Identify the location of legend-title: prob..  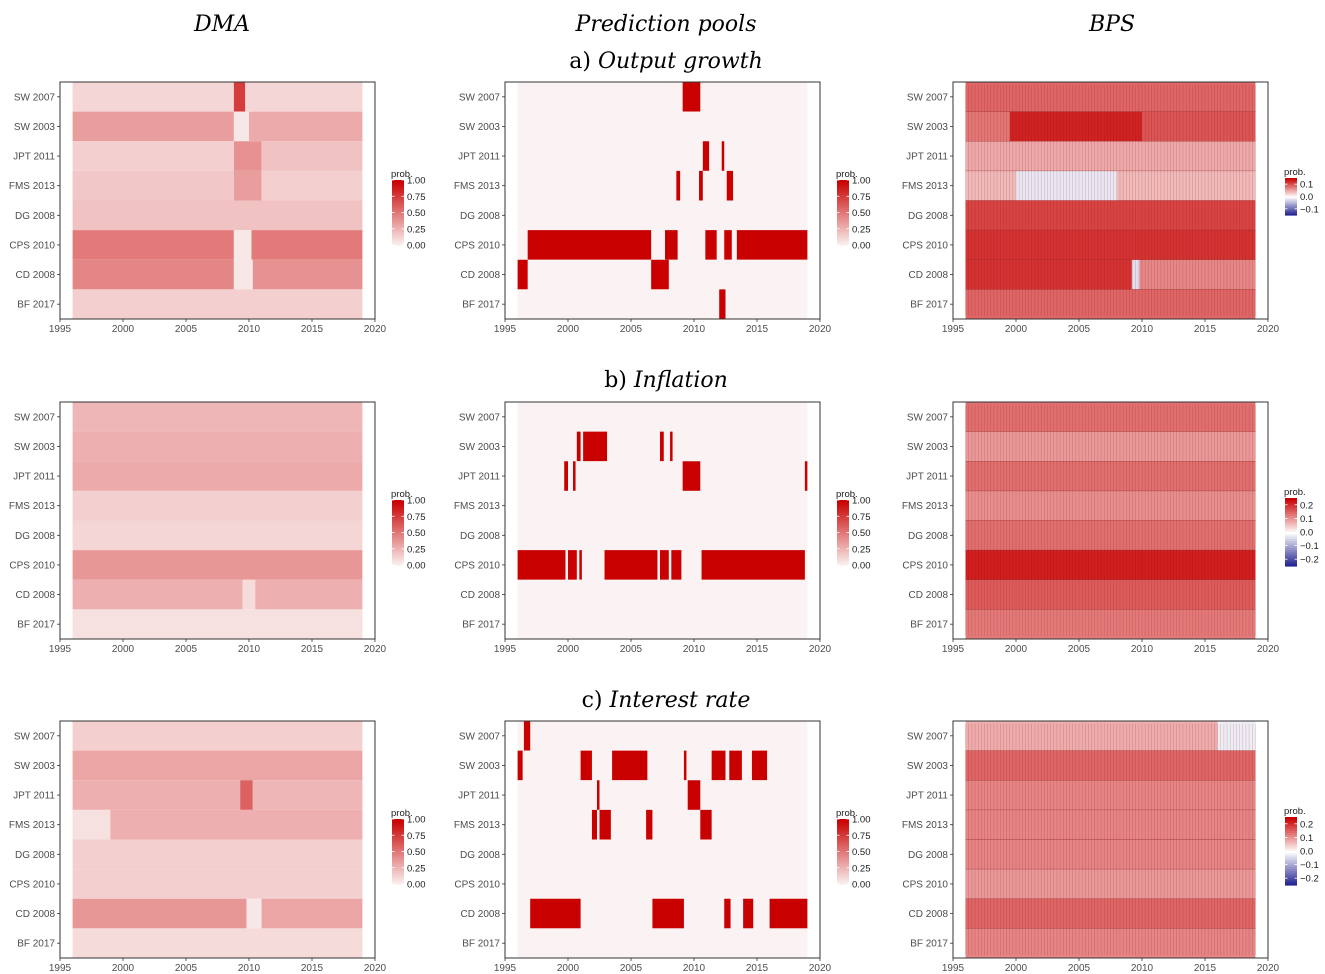
(847, 813).